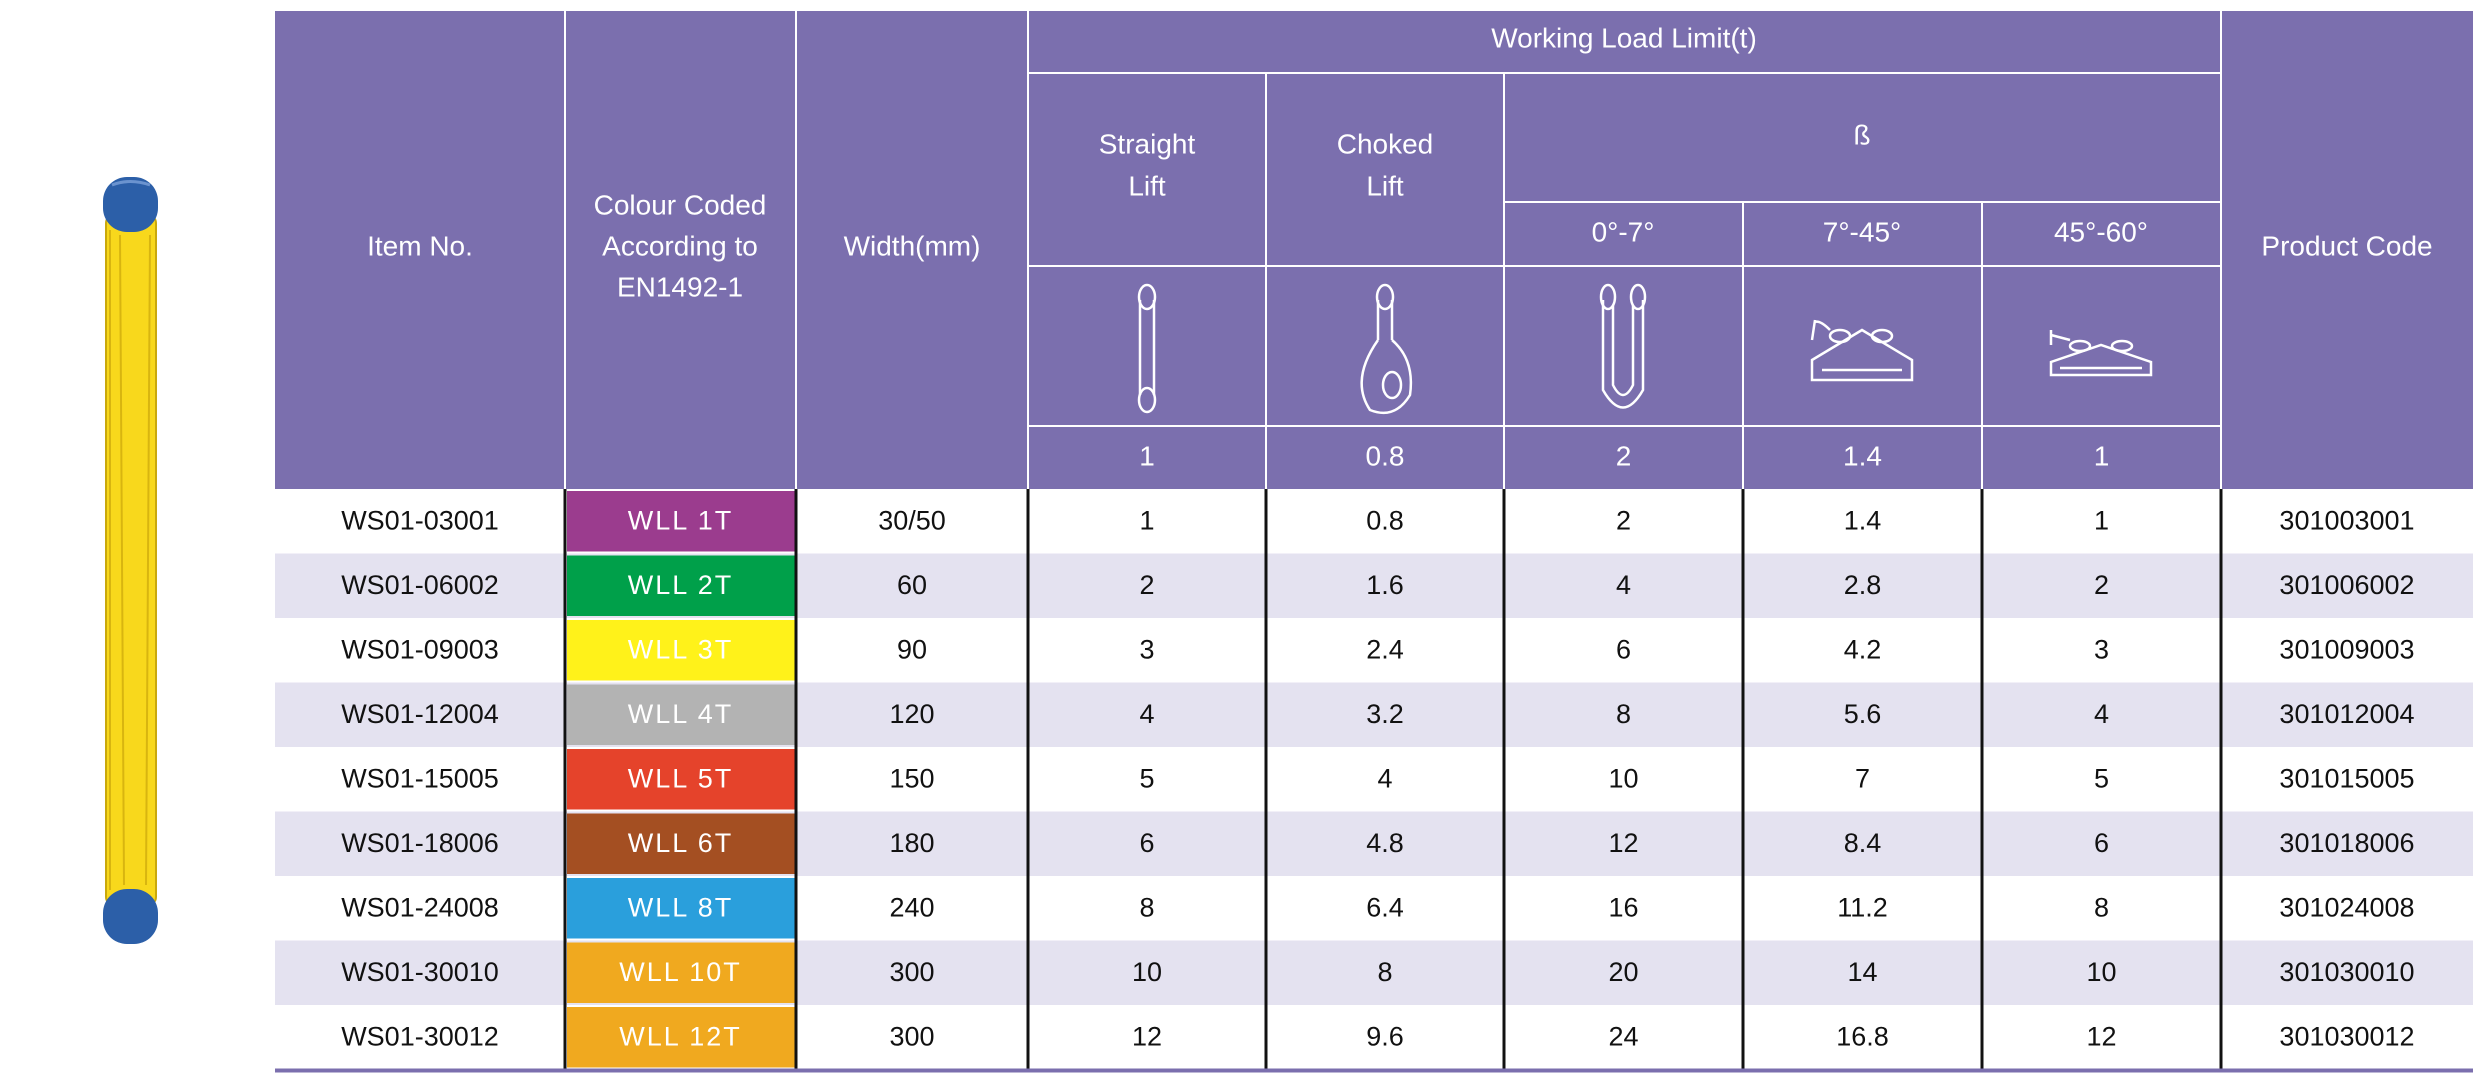 This screenshot has height=1079, width=2481. What do you see at coordinates (1623, 972) in the screenshot?
I see `cell: 20` at bounding box center [1623, 972].